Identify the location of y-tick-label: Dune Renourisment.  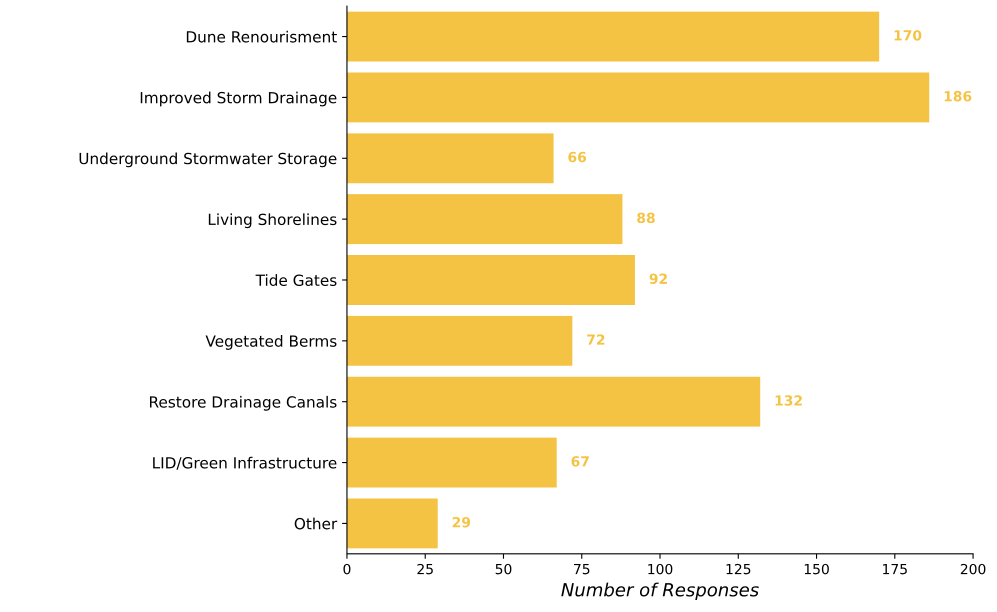
(261, 36).